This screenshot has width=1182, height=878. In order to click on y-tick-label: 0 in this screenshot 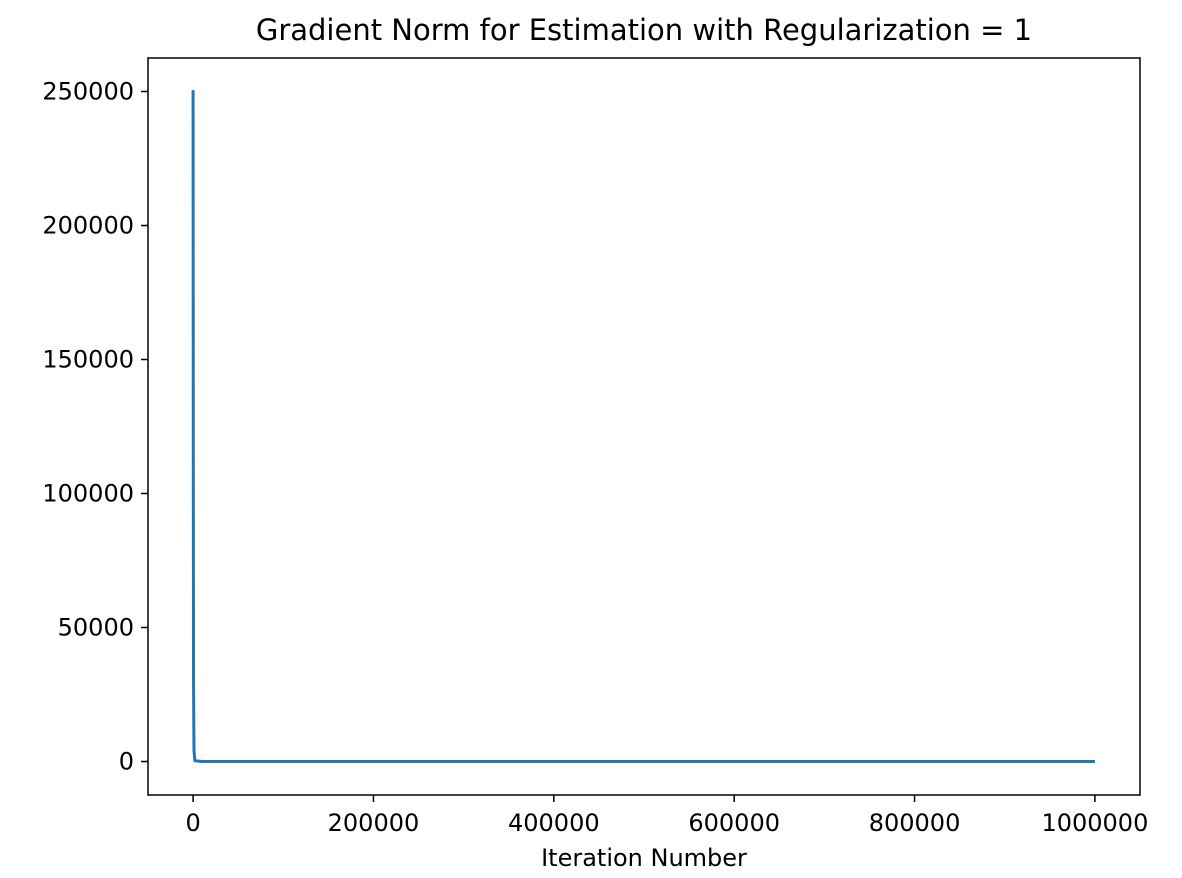, I will do `click(126, 762)`.